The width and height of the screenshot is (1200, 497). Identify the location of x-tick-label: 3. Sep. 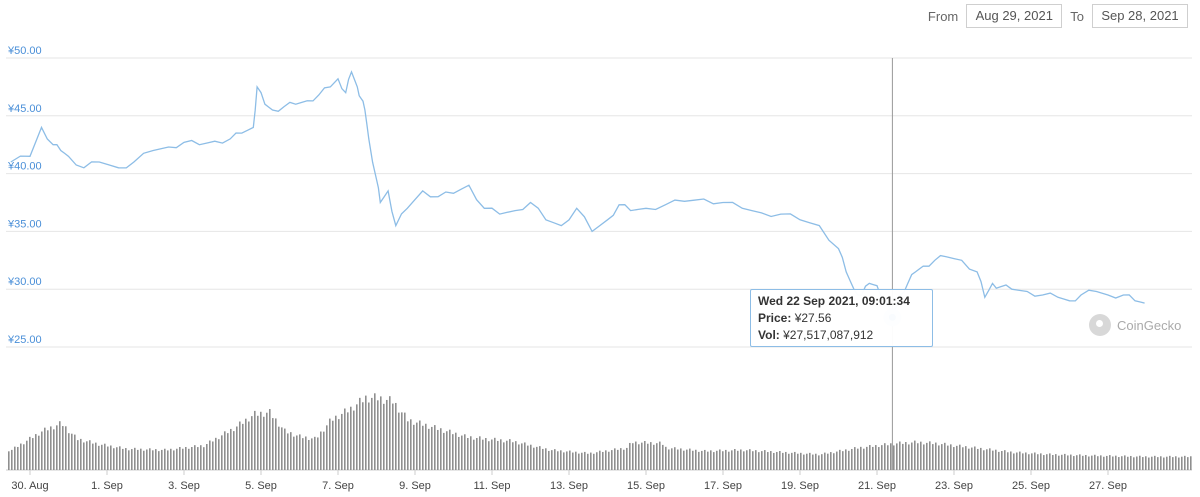
(184, 486).